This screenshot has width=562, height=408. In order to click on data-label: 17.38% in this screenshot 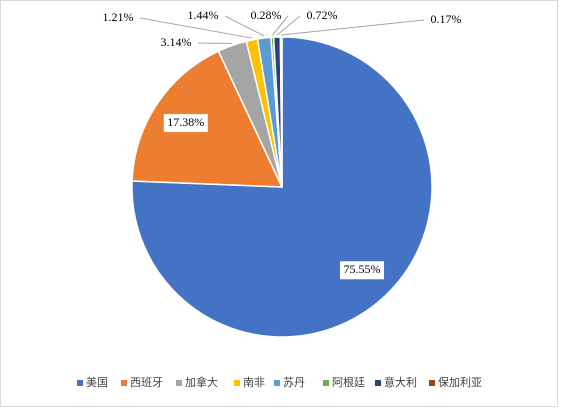, I will do `click(185, 122)`.